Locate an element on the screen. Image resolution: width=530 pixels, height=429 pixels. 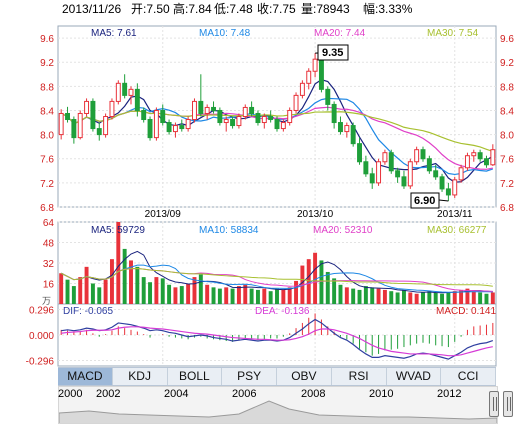
tab-cci: CCI is located at coordinates (468, 376).